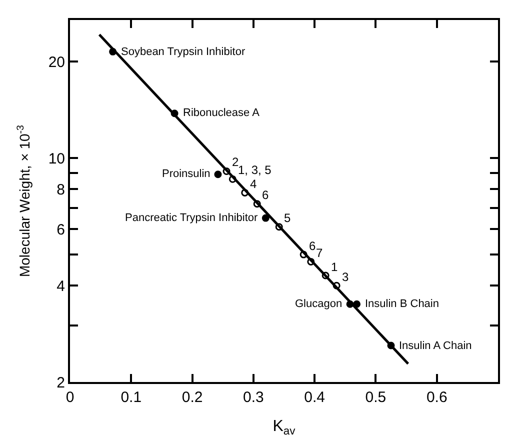  What do you see at coordinates (235, 162) in the screenshot?
I see `annotation: 2` at bounding box center [235, 162].